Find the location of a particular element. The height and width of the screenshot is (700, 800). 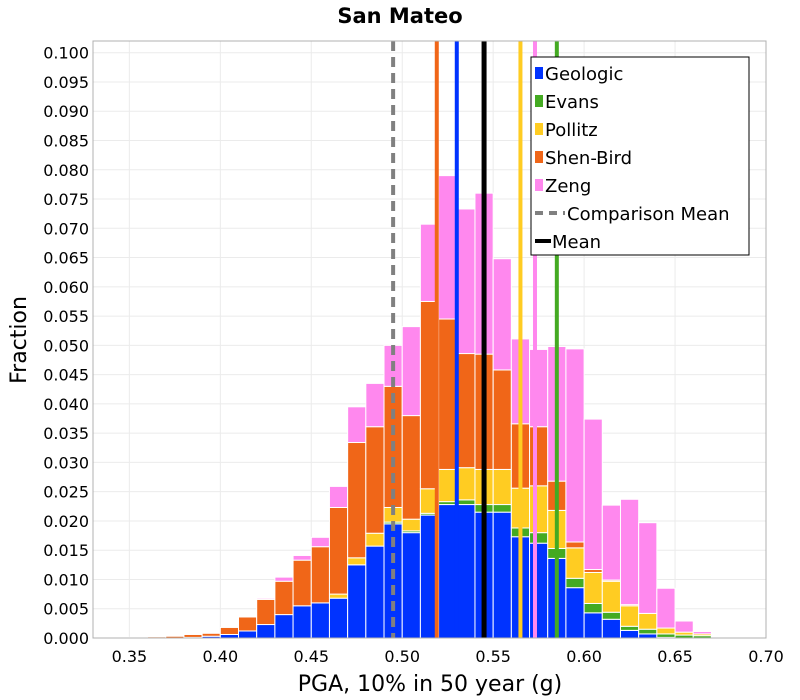

y-tick-label: 0.025 is located at coordinates (66, 492).